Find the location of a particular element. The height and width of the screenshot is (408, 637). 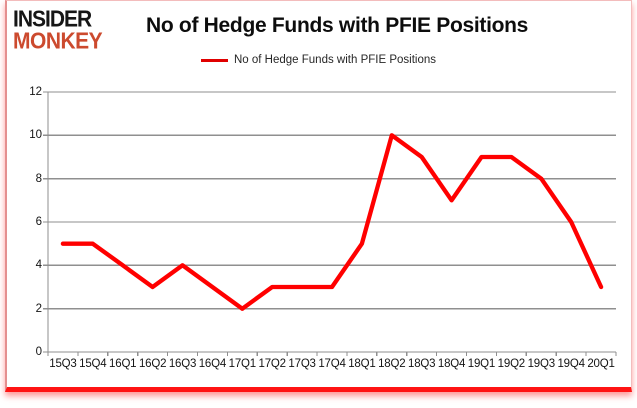

x-tick-label: 18Q1 is located at coordinates (362, 364).